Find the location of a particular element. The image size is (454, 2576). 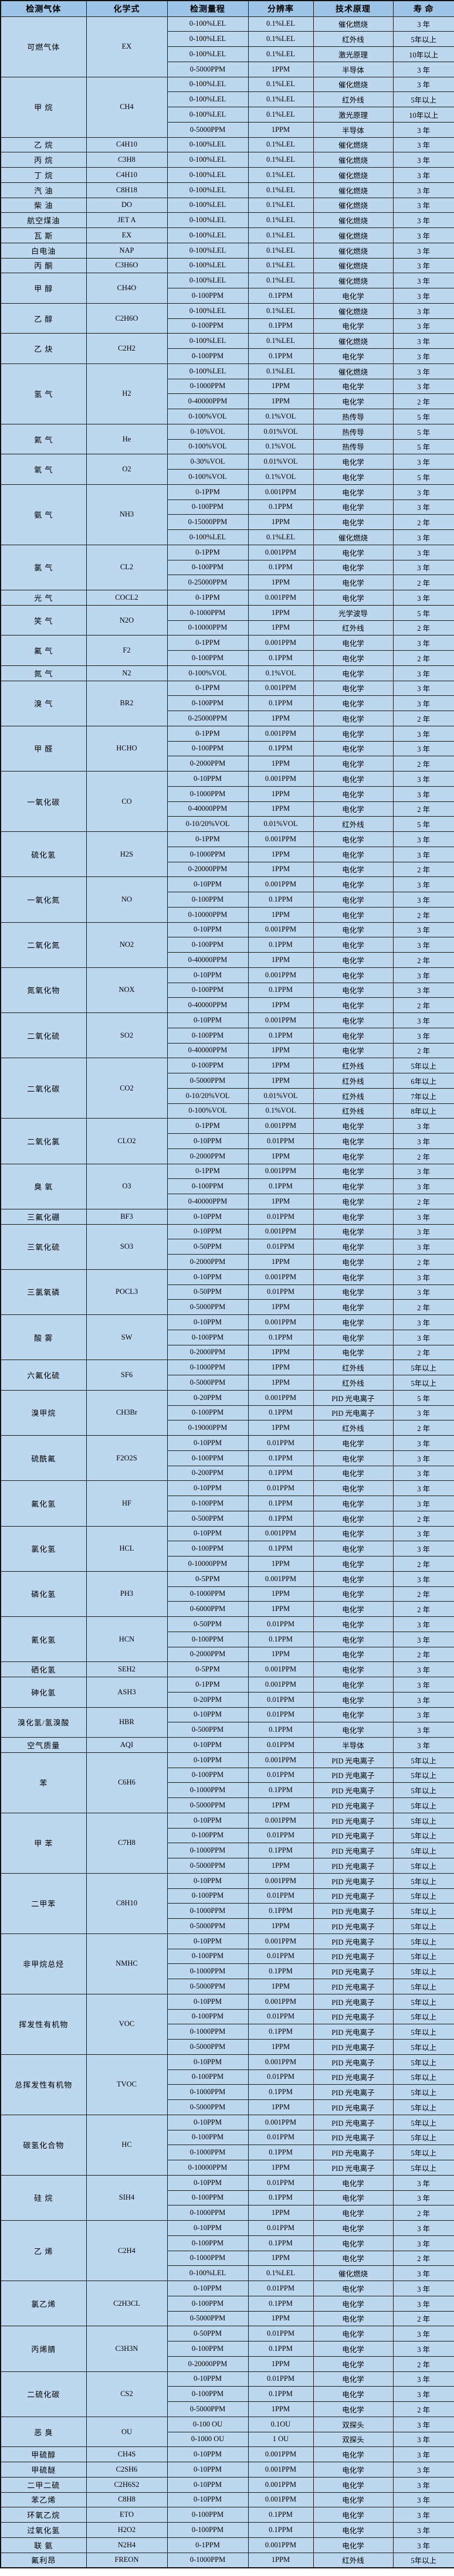

table-row: 丙 烷 C3H8 0-100%LEL 0.1%LEL 催化燃烧 3 年 is located at coordinates (227, 160).